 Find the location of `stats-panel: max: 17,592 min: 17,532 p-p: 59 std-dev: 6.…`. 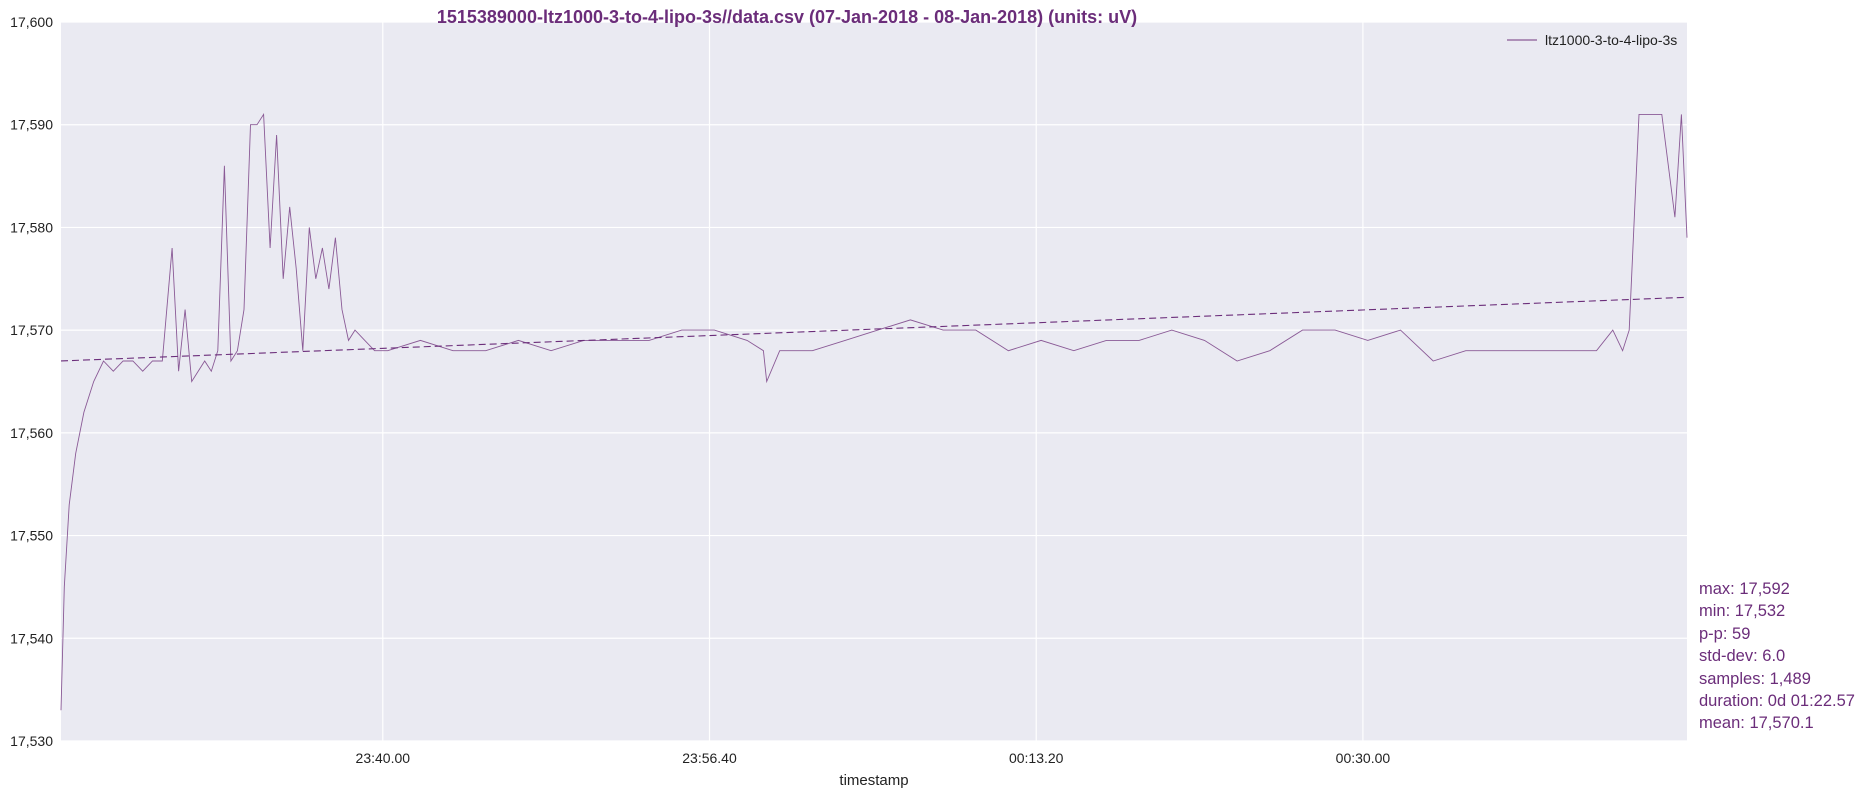

stats-panel: max: 17,592 min: 17,532 p-p: 59 std-dev: 6.… is located at coordinates (1777, 656).